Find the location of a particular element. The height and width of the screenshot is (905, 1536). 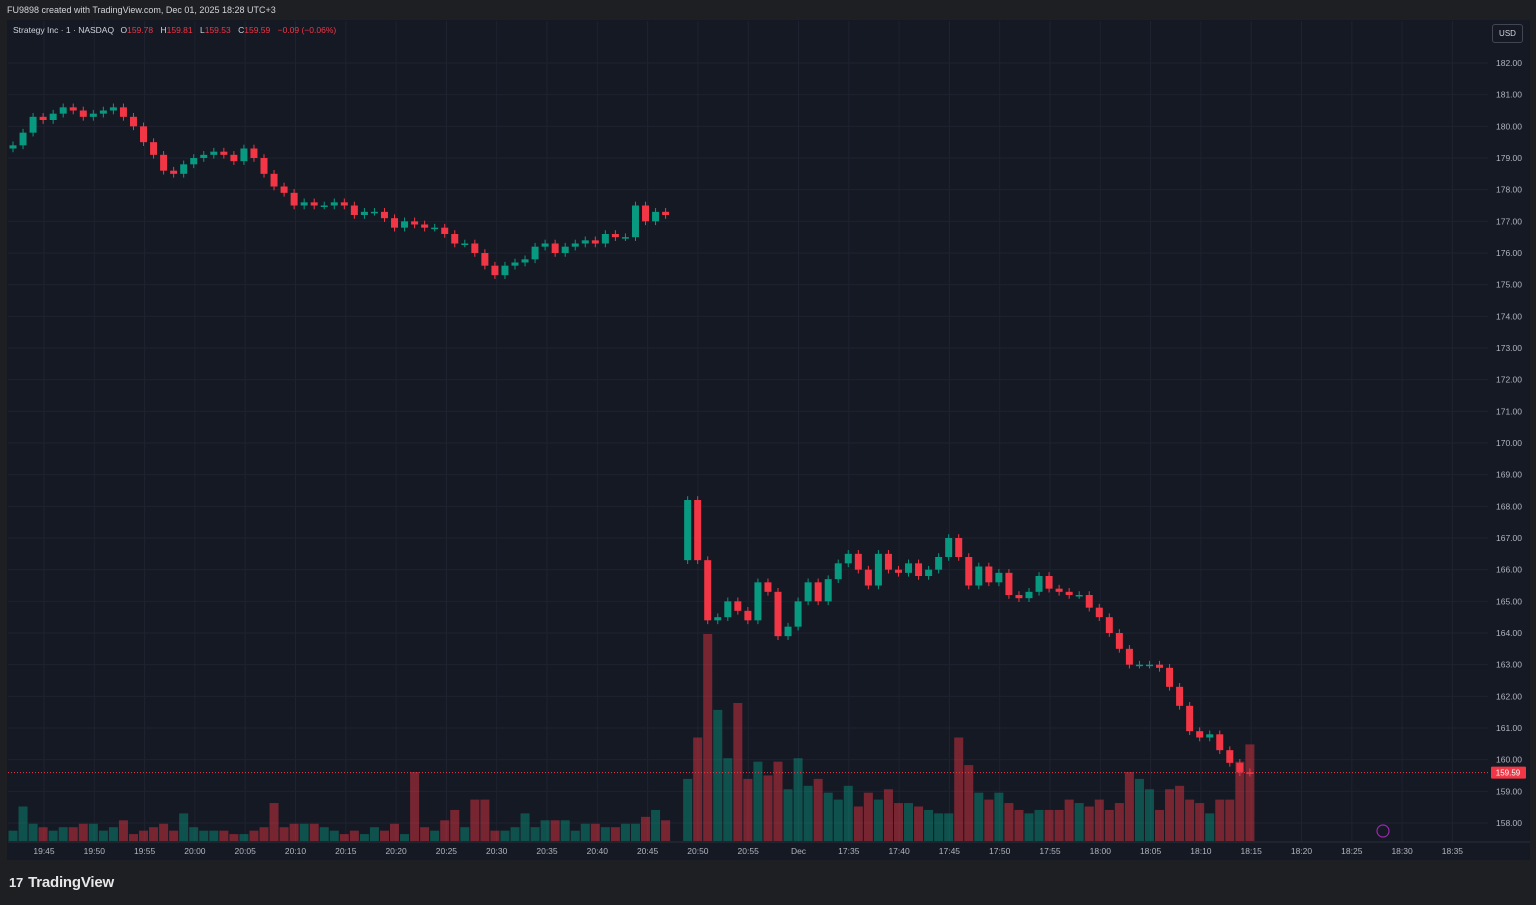

time-tick-label: 19:55 is located at coordinates (145, 851).